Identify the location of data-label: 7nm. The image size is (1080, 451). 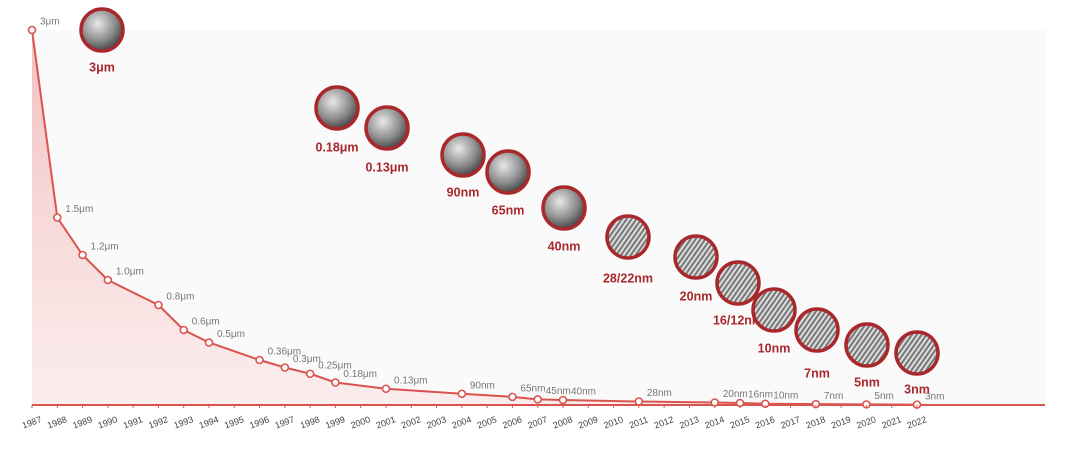
(833, 396).